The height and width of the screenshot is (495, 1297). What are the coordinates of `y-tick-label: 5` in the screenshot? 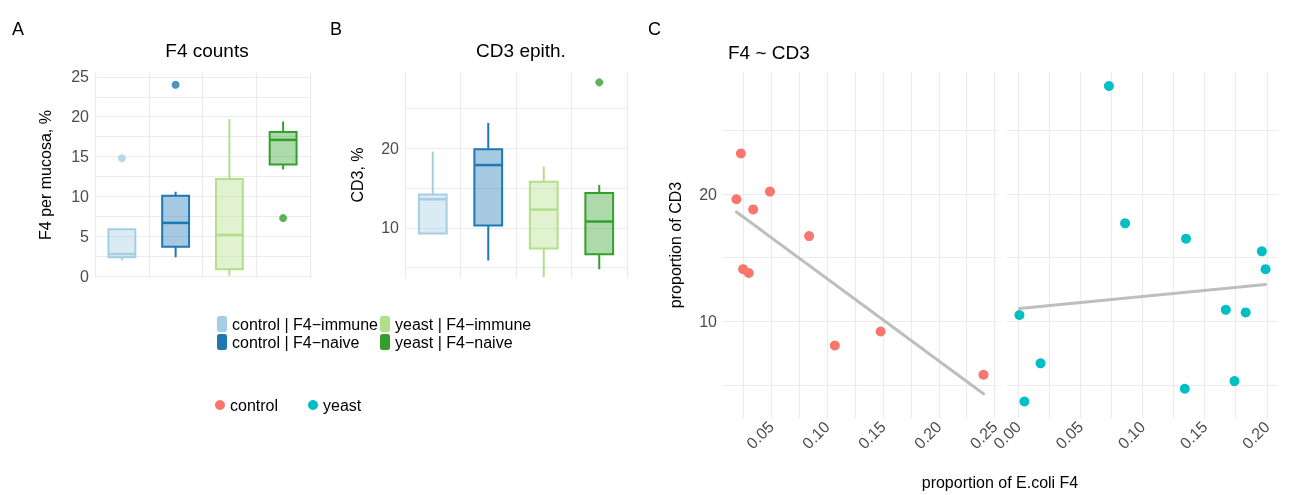 It's located at (85, 236).